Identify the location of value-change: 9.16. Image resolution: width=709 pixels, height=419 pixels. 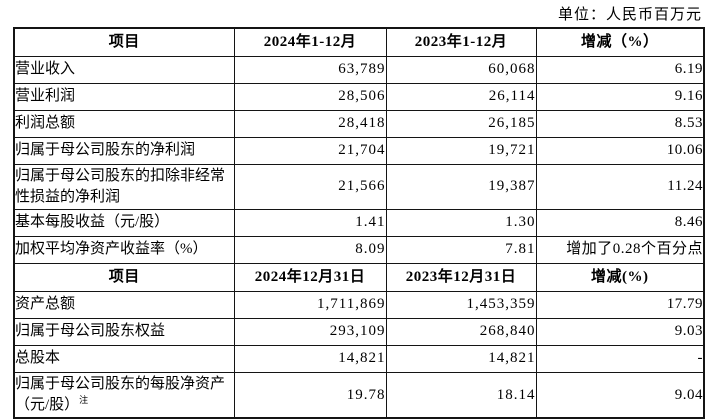
(620, 96).